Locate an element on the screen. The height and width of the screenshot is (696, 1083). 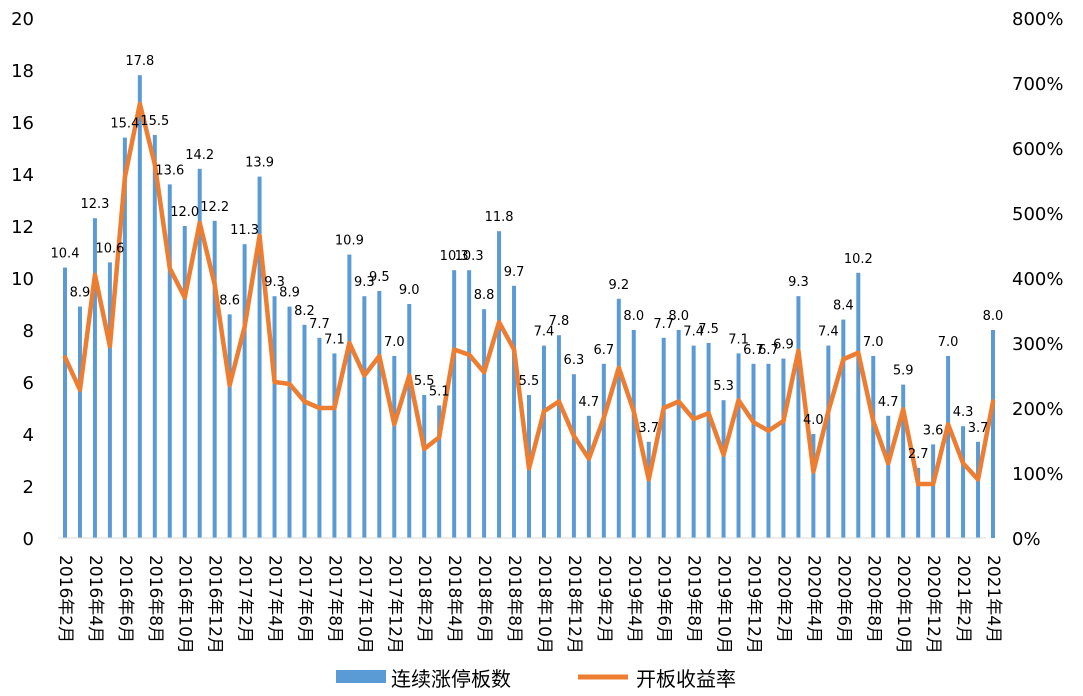
x-tick-label: 2016年8月 is located at coordinates (155, 599).